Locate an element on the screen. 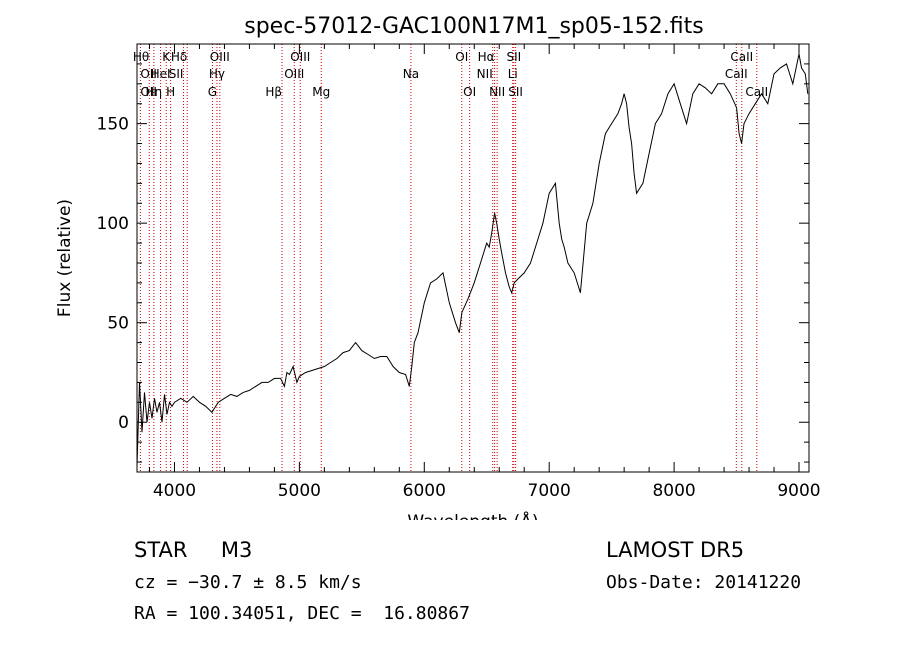 The width and height of the screenshot is (900, 649). y-tick-label: 150 is located at coordinates (113, 125).